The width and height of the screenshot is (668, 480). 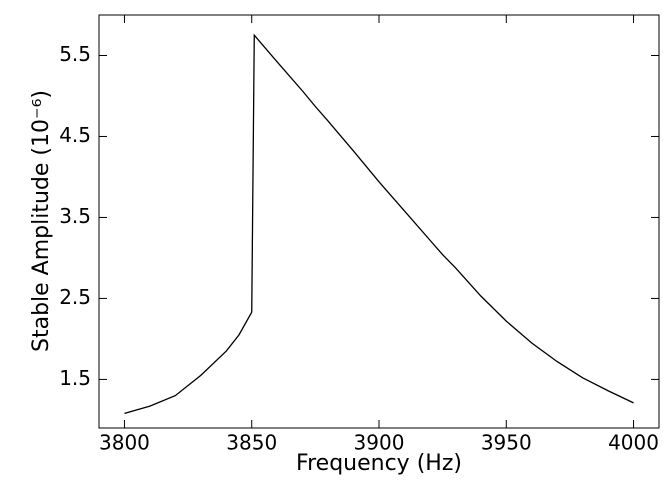 I want to click on x-tick-label: 3800, so click(x=124, y=443).